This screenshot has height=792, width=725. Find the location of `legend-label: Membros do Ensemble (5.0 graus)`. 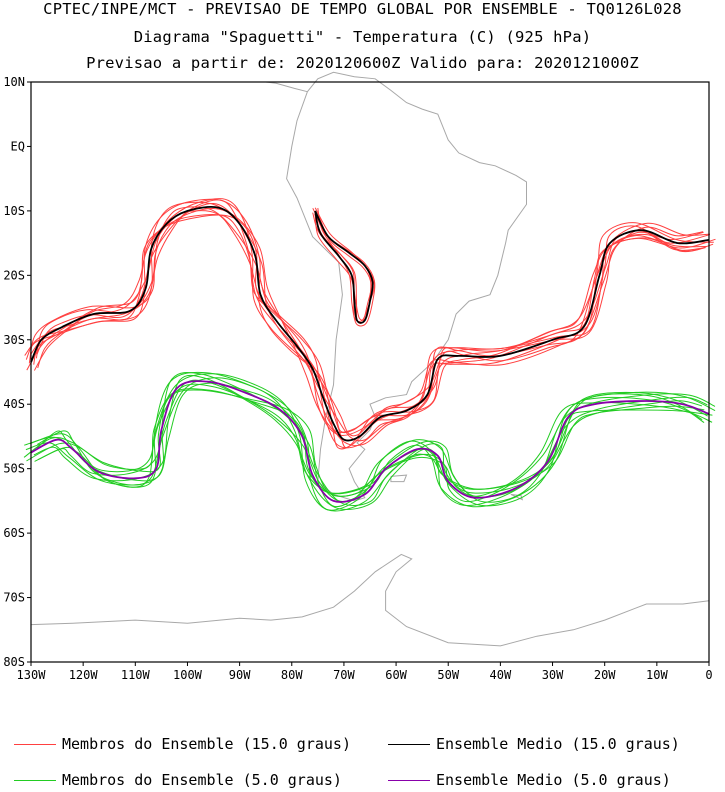

legend-label: Membros do Ensemble (5.0 graus) is located at coordinates (202, 780).